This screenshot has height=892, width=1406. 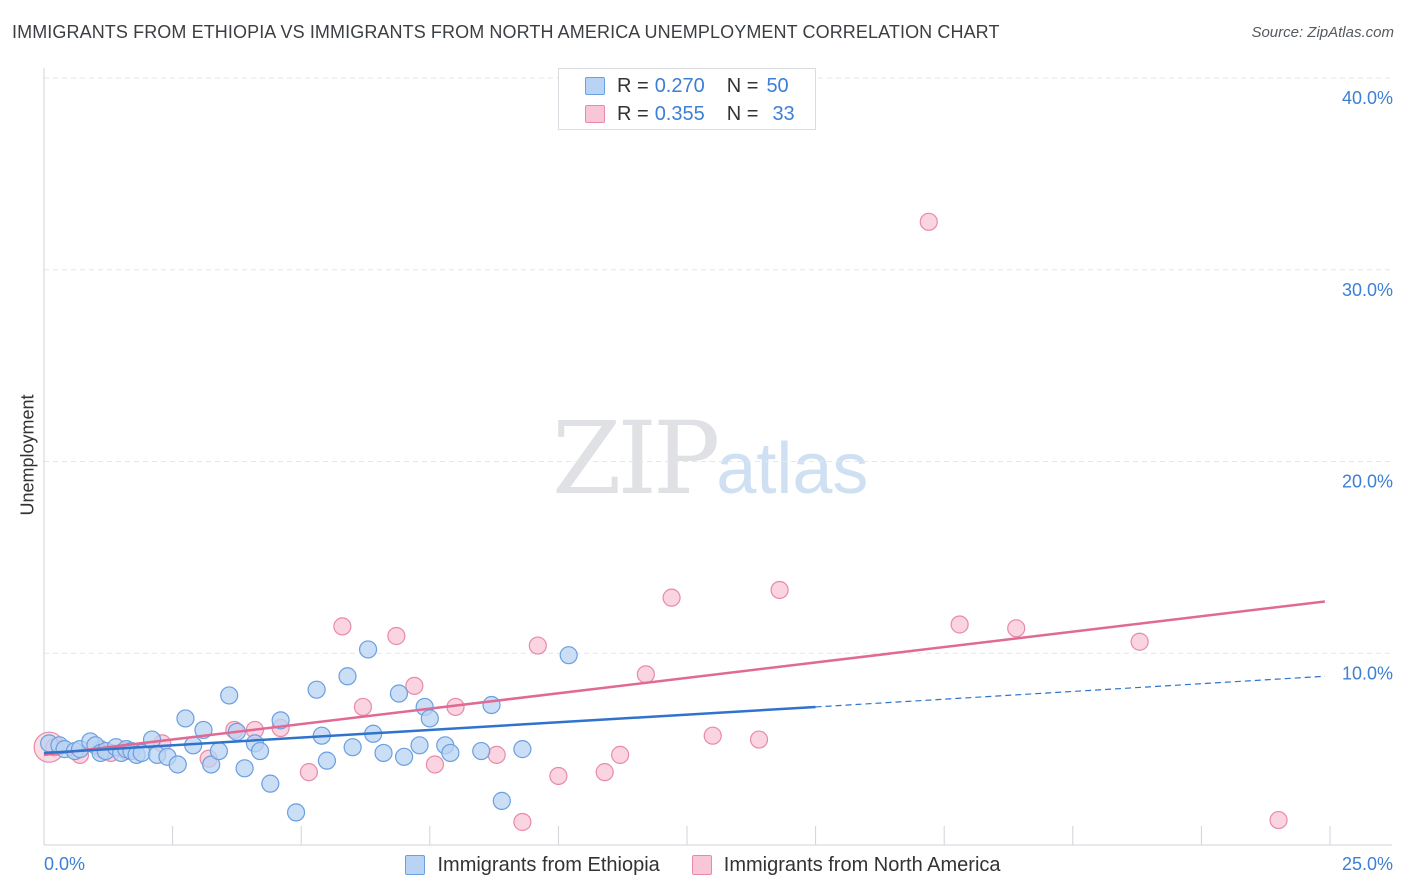 What do you see at coordinates (783, 113) in the screenshot?
I see `legend-n-value: 33` at bounding box center [783, 113].